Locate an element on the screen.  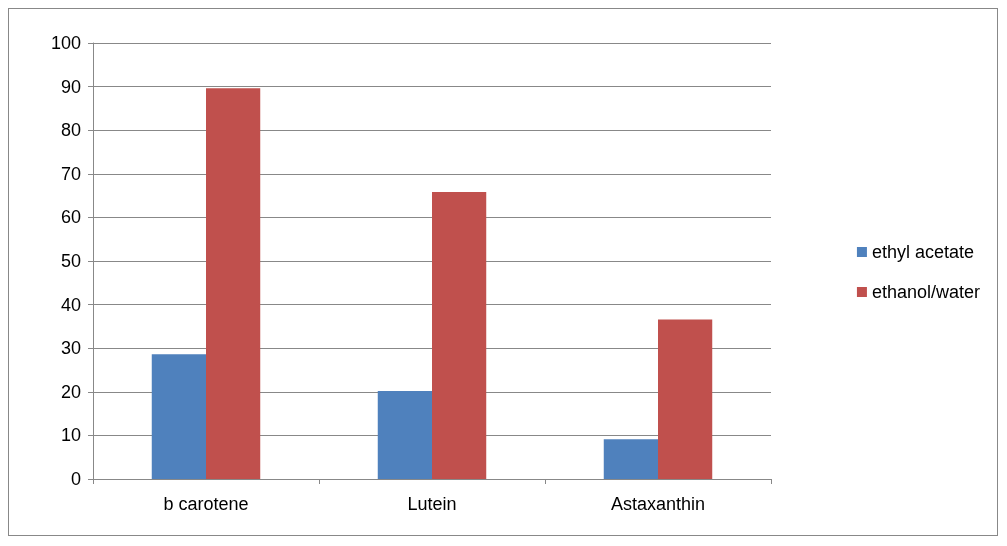
y-tick-label: 20 is located at coordinates (70, 391).